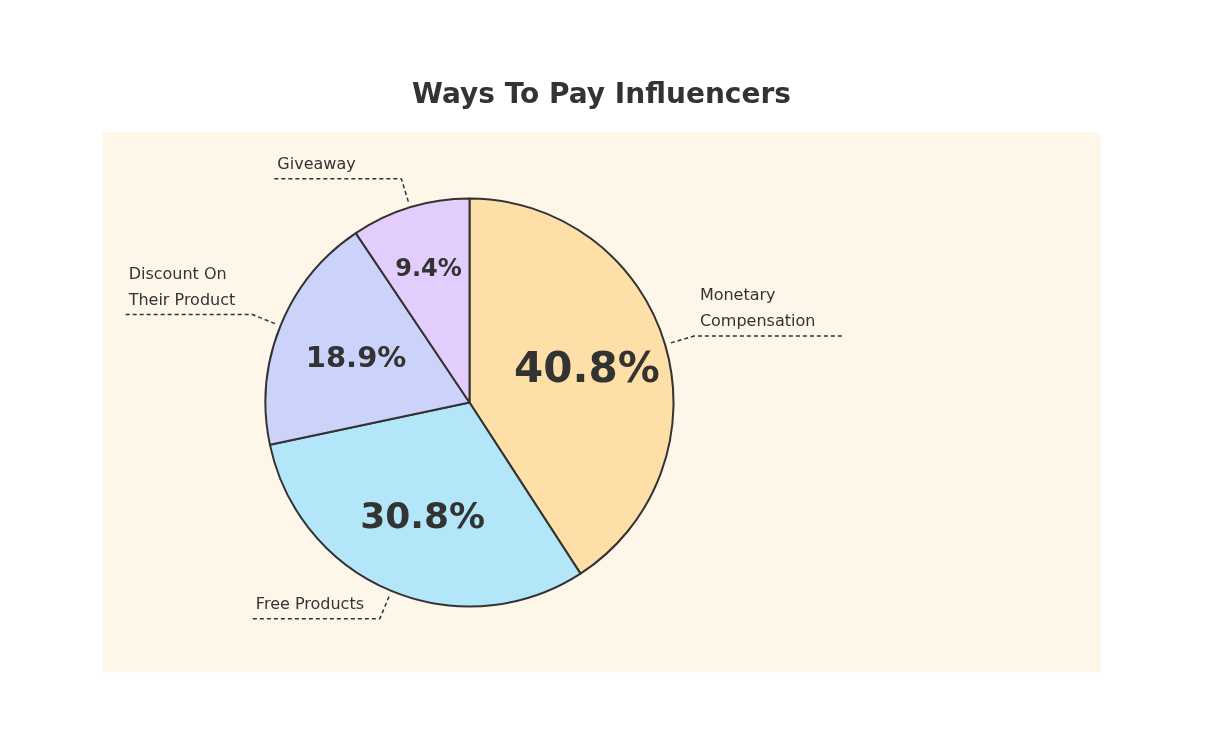 The height and width of the screenshot is (750, 1212). I want to click on slice-label: Free Products, so click(309, 603).